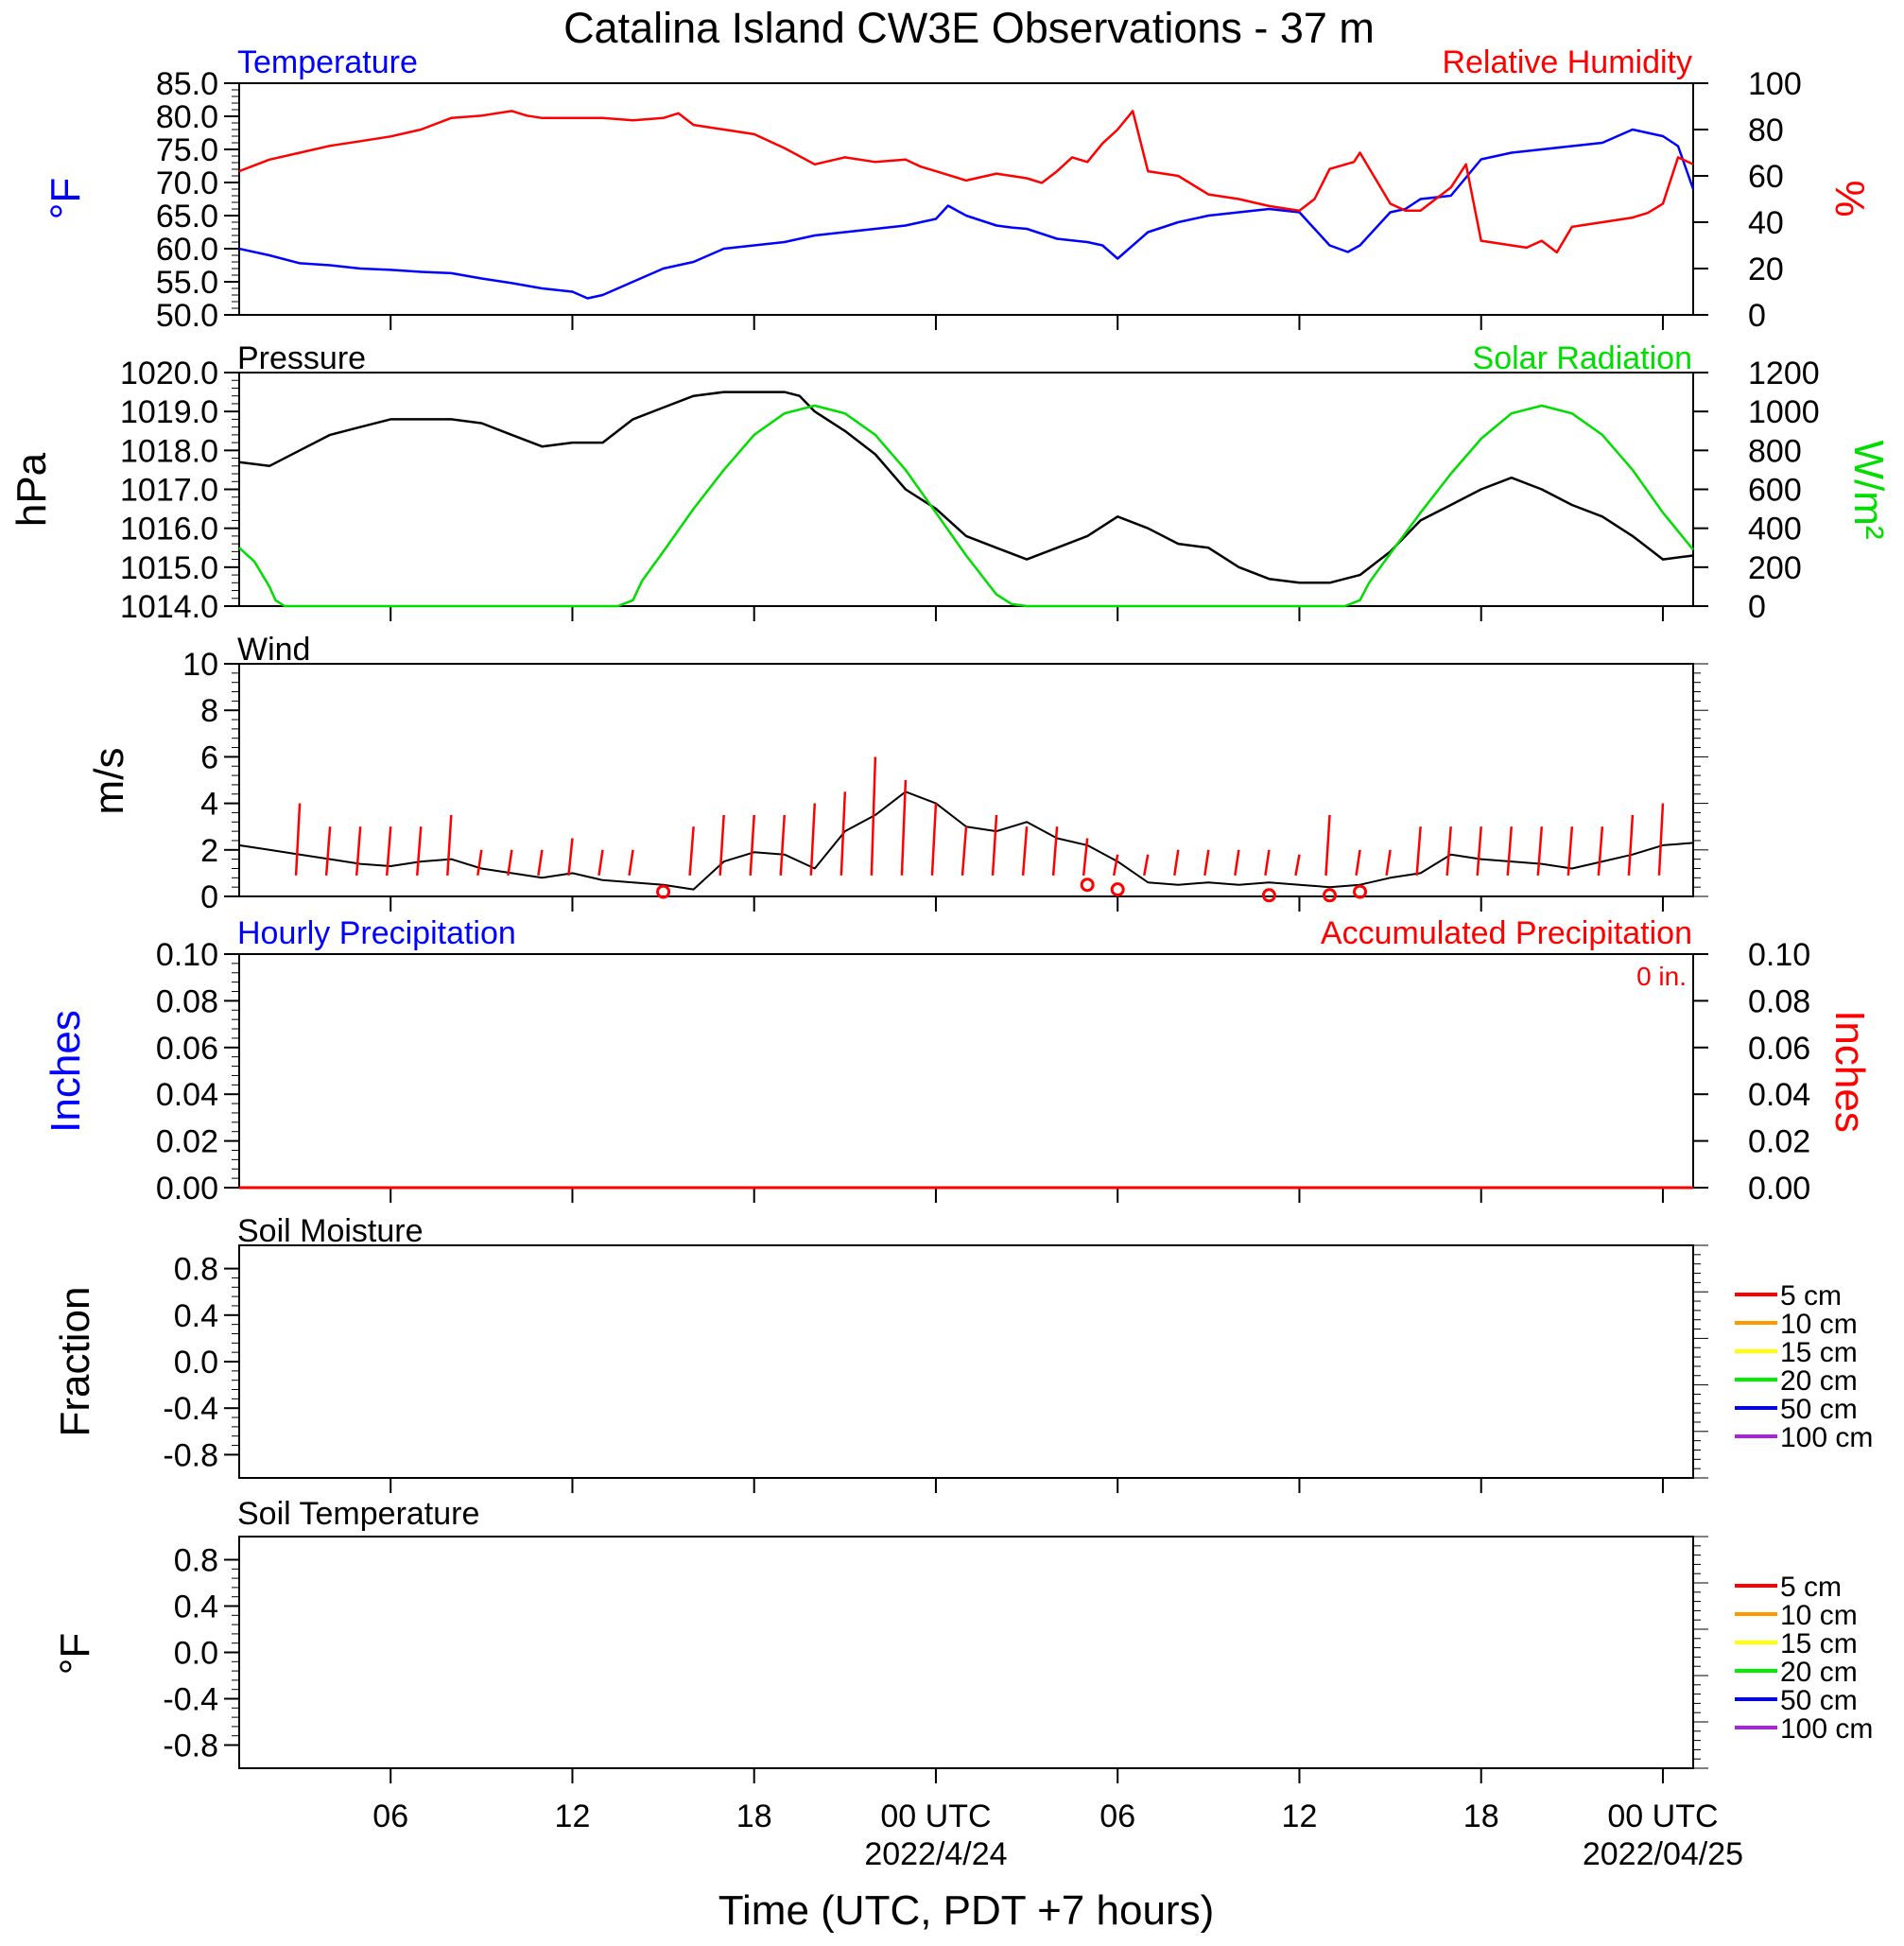 Image resolution: width=1904 pixels, height=1946 pixels. Describe the element at coordinates (169, 451) in the screenshot. I see `left-tick-label: 1018.0` at that location.